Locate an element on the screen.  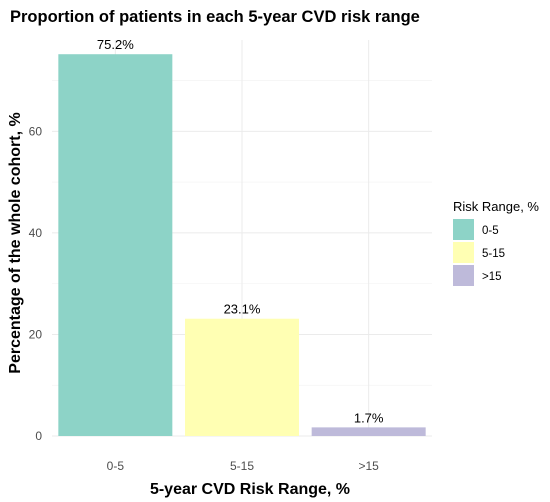
x-tick-label: 5-15 is located at coordinates (242, 466).